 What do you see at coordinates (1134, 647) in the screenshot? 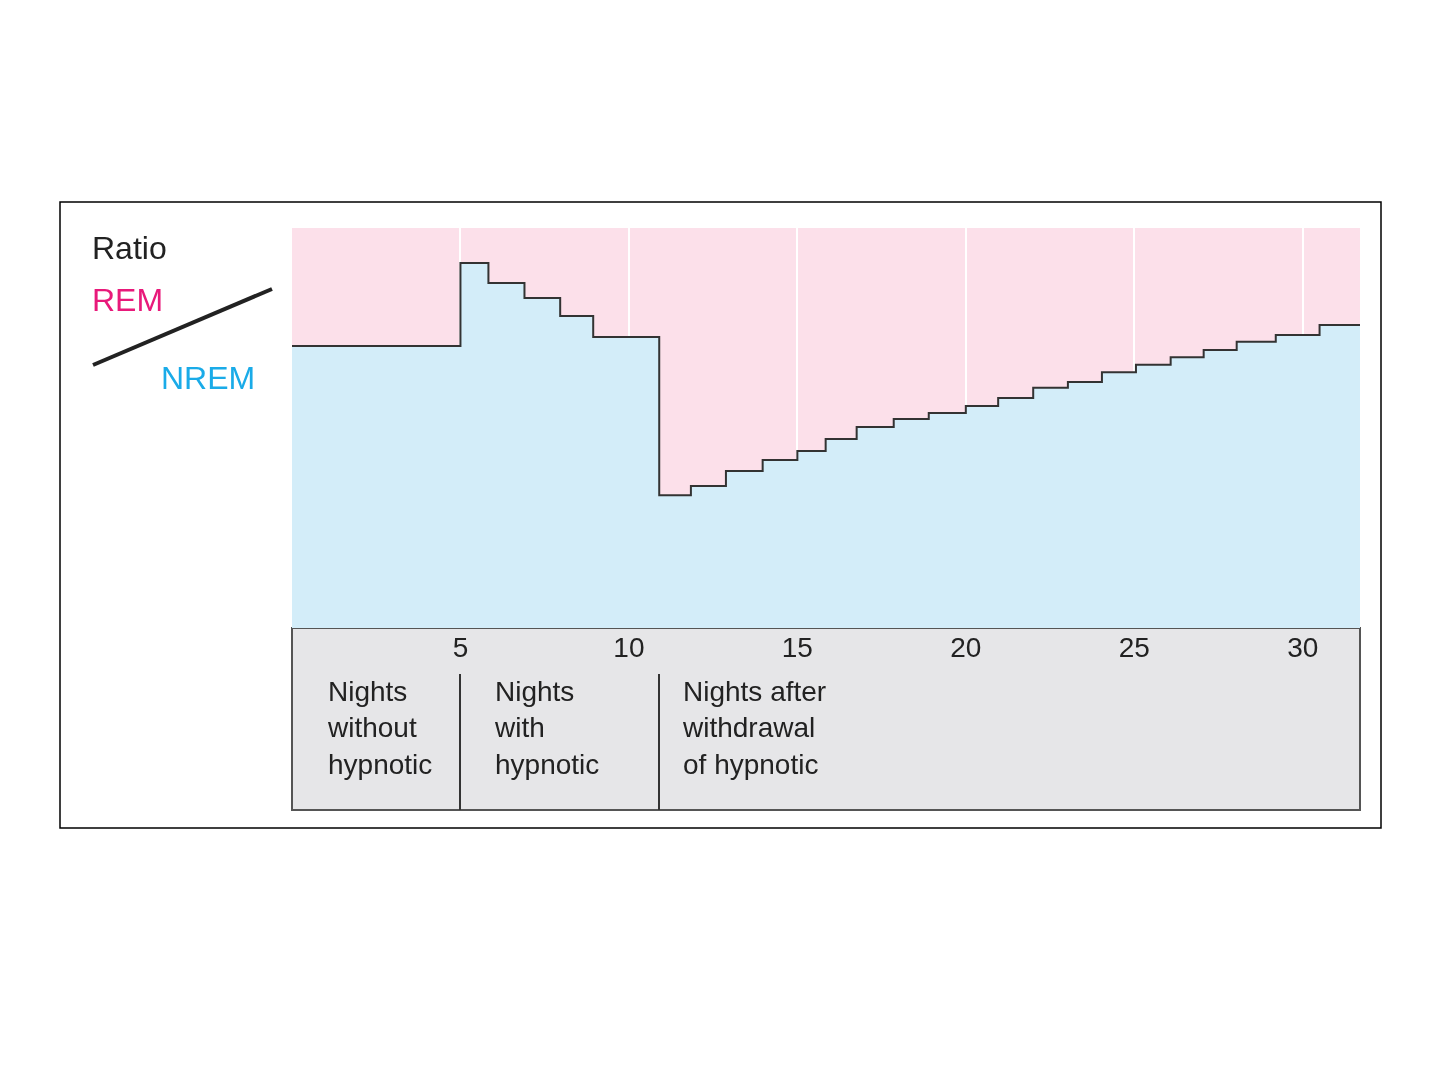
I see `x-tick-label: 25` at bounding box center [1134, 647].